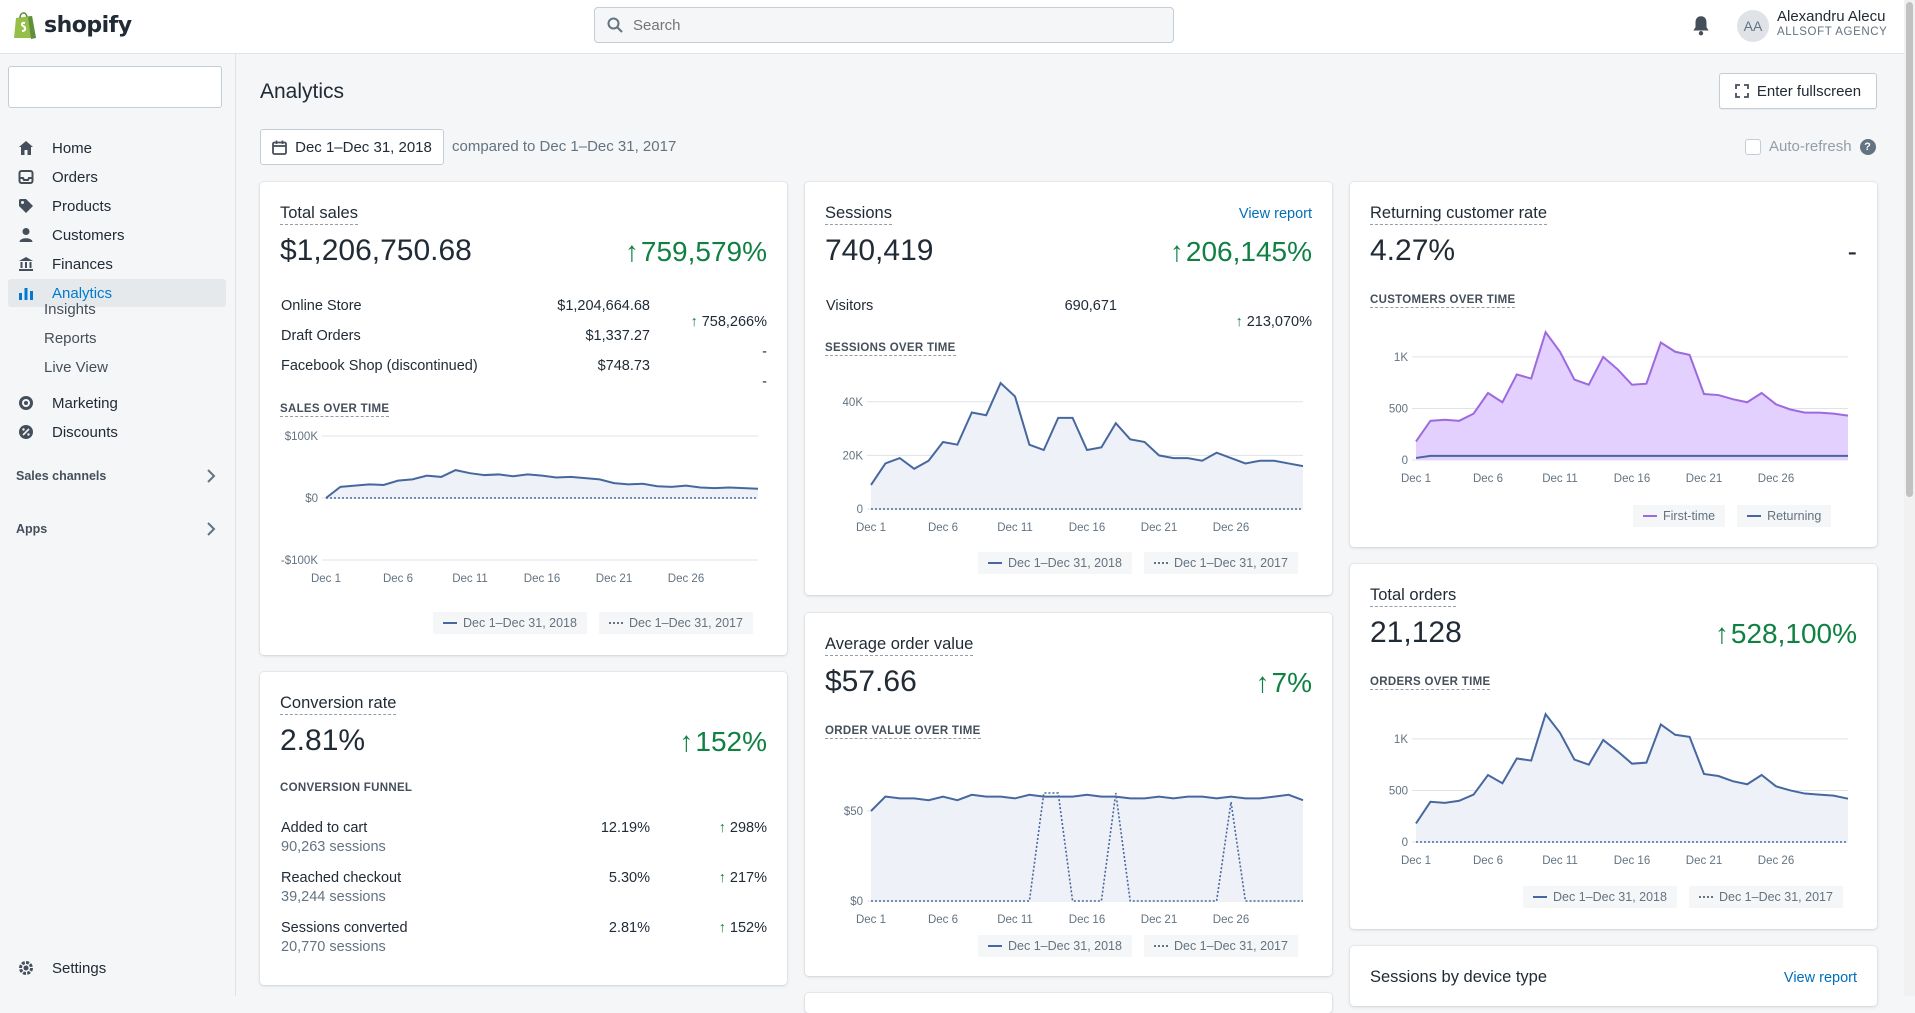 The image size is (1915, 1013). Describe the element at coordinates (346, 788) in the screenshot. I see `funnel-label: CONVERSION FUNNEL` at that location.